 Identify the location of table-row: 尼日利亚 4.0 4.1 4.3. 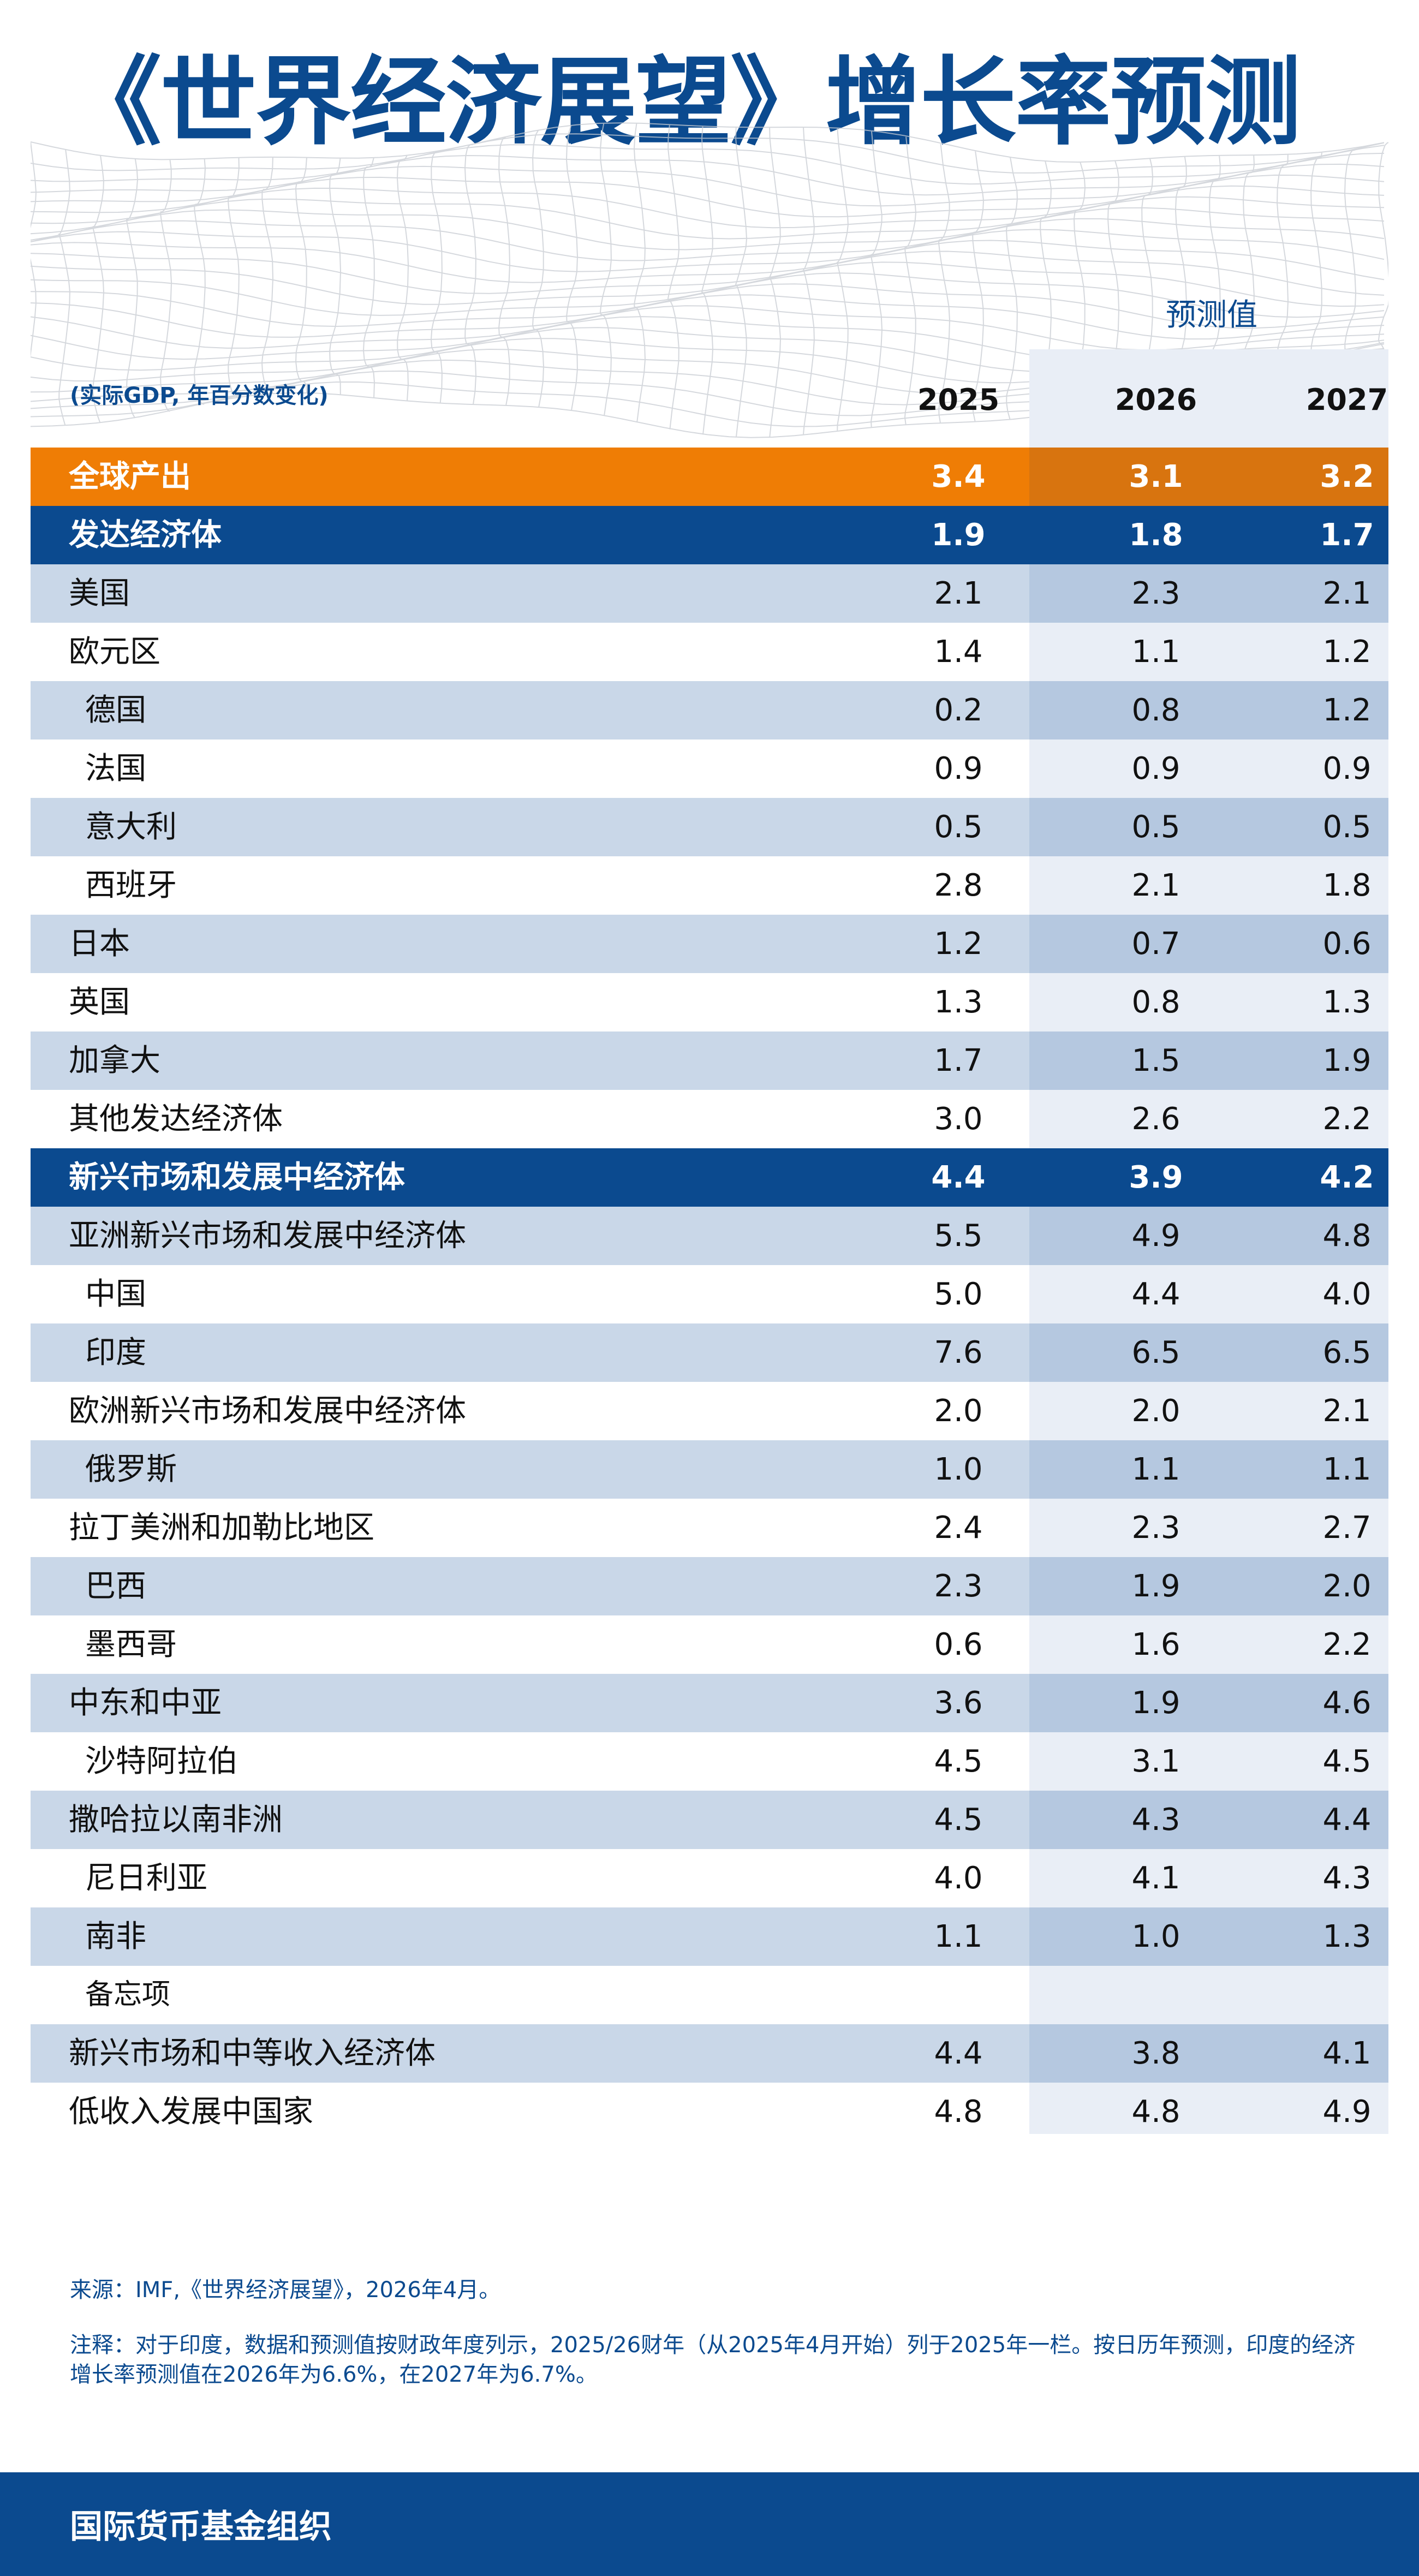
(709, 1878).